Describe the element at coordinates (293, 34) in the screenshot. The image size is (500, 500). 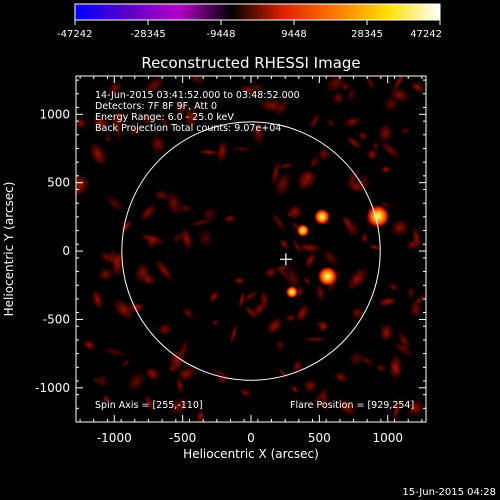
I see `colorbar-tick-label: 9448` at that location.